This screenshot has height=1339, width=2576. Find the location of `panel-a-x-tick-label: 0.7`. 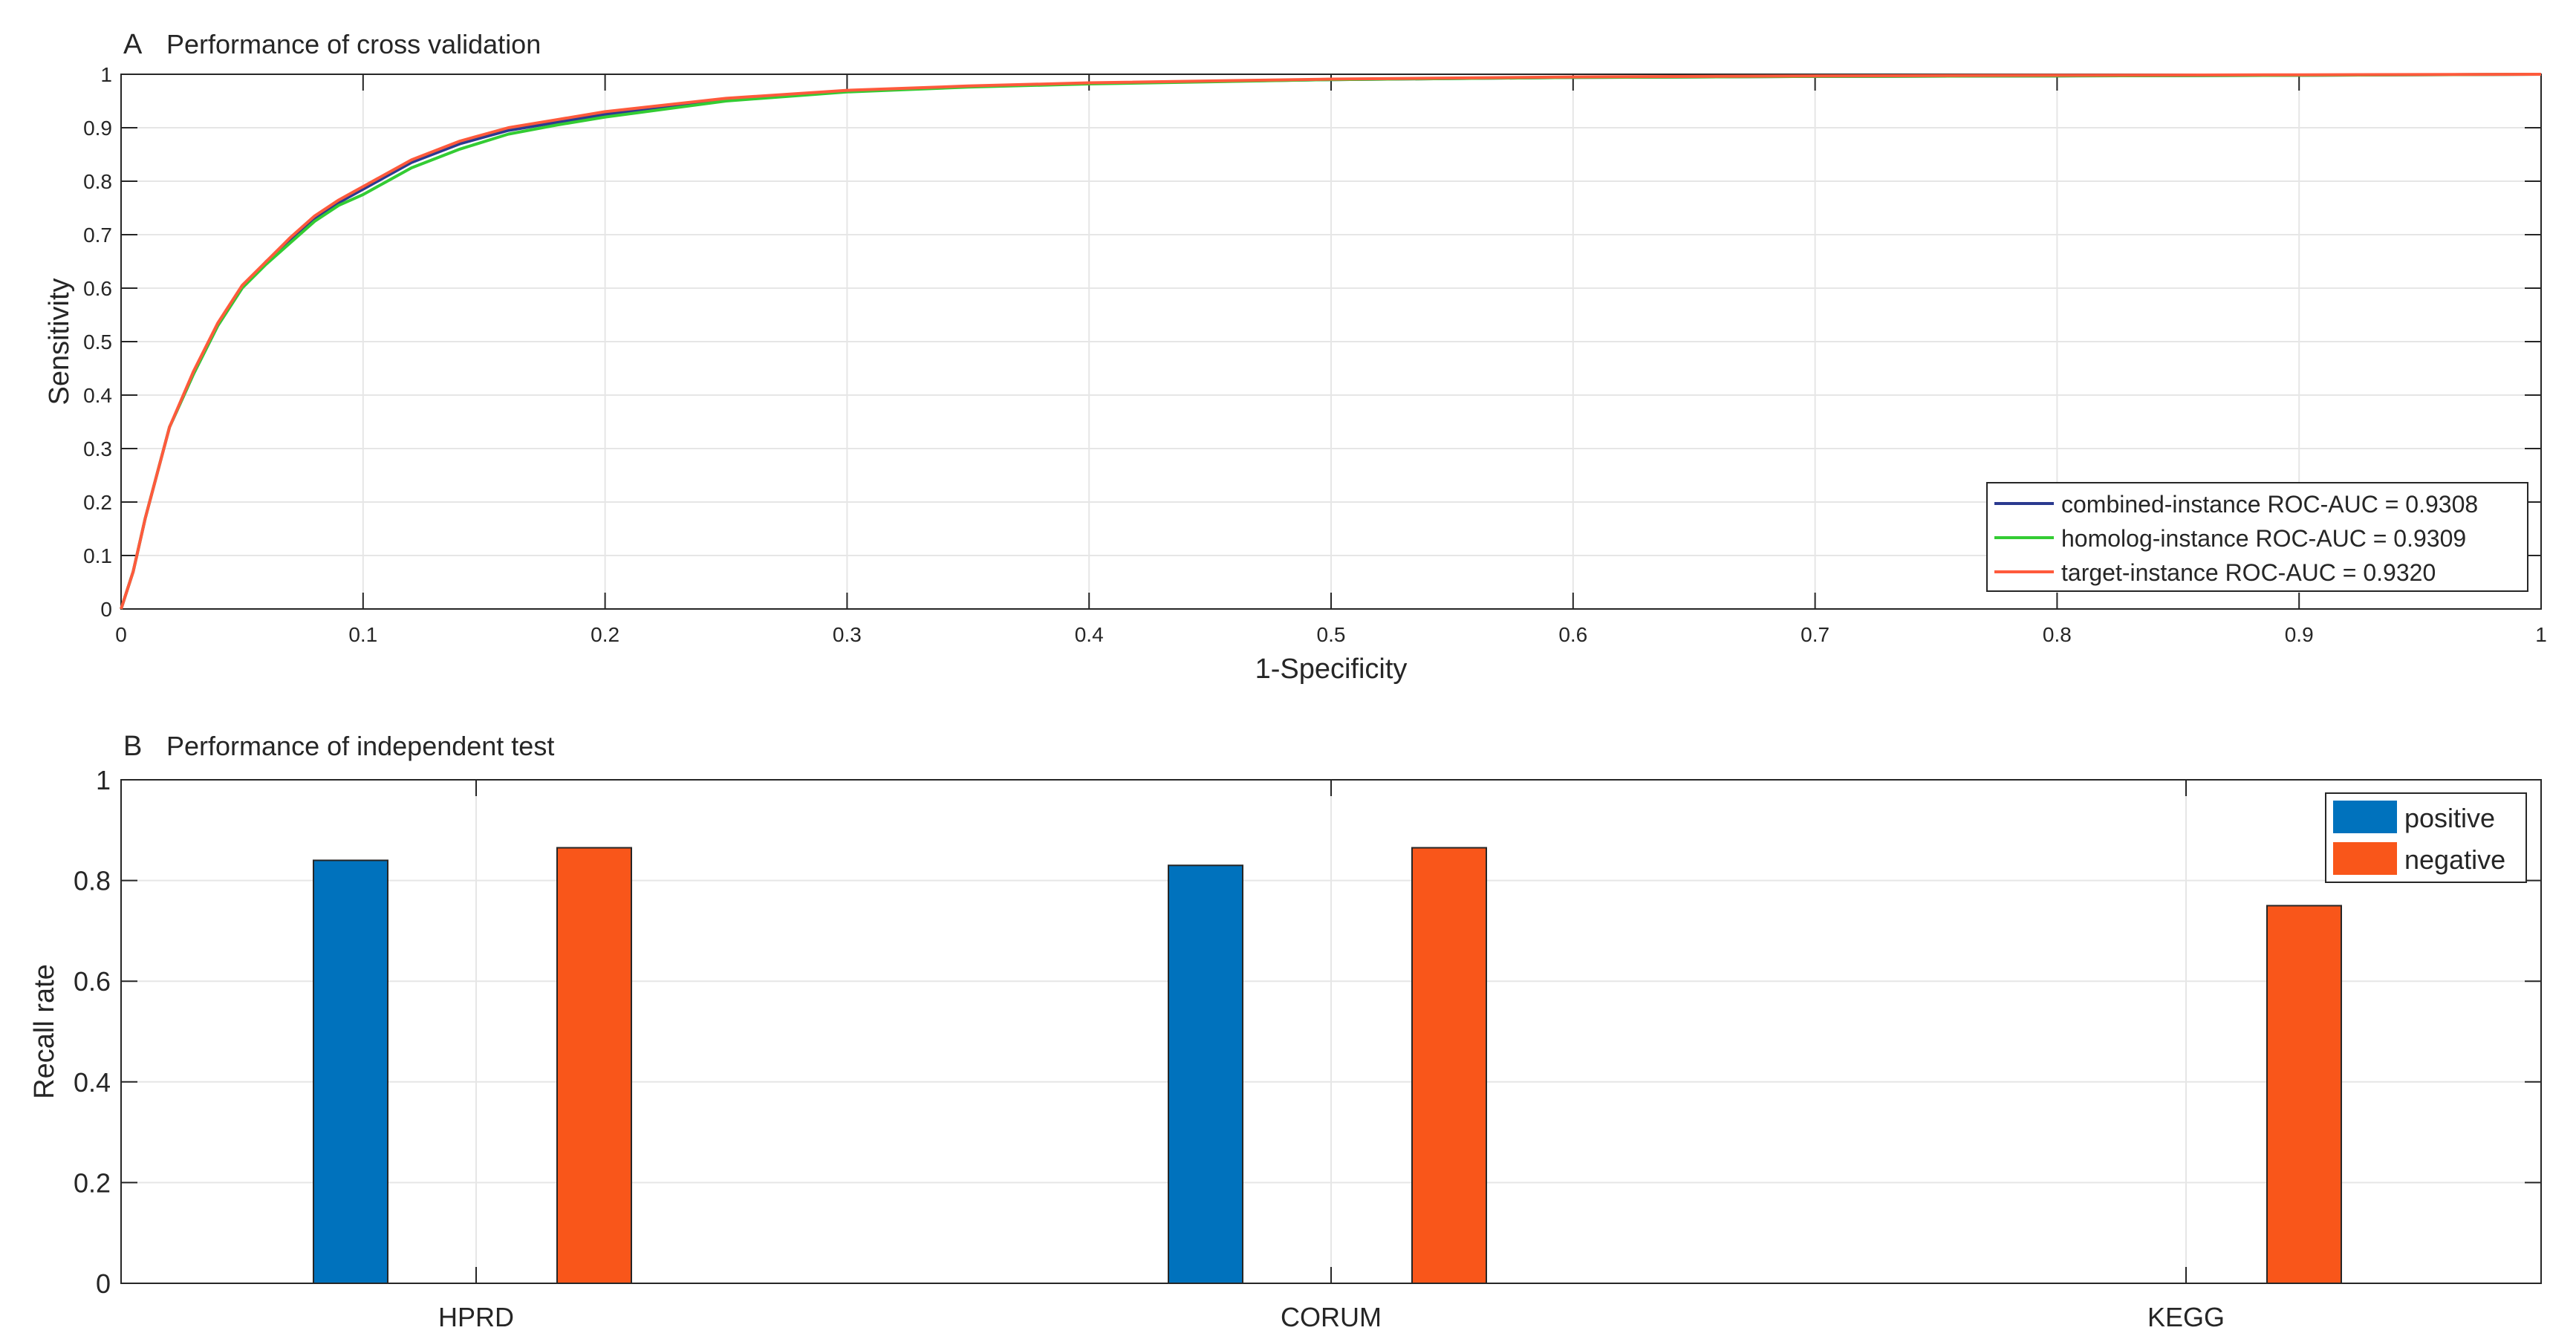

panel-a-x-tick-label: 0.7 is located at coordinates (1815, 634).